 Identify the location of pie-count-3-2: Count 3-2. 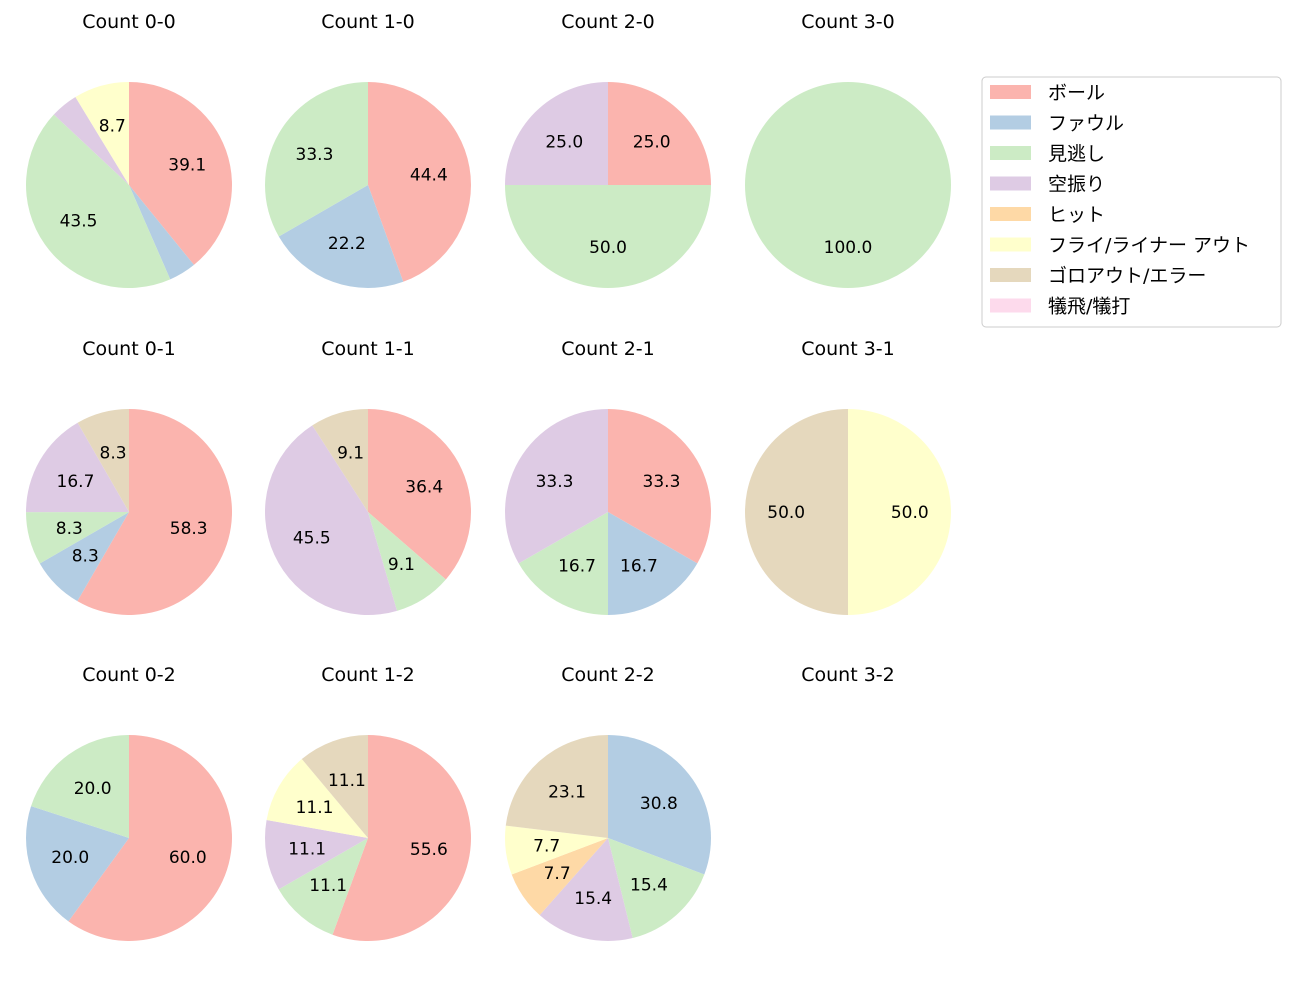
(848, 675).